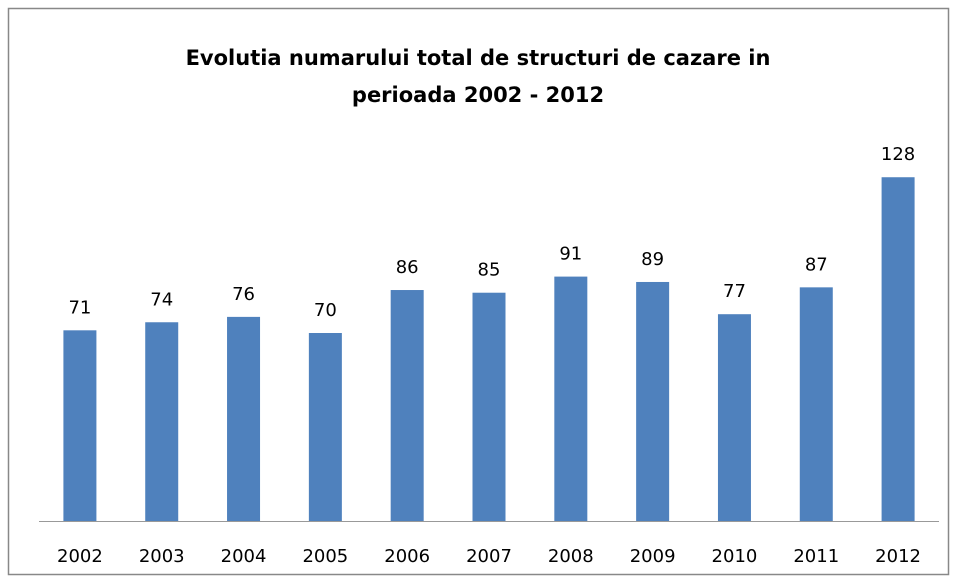 The height and width of the screenshot is (588, 957). Describe the element at coordinates (653, 556) in the screenshot. I see `x-tick-label: 2009` at that location.